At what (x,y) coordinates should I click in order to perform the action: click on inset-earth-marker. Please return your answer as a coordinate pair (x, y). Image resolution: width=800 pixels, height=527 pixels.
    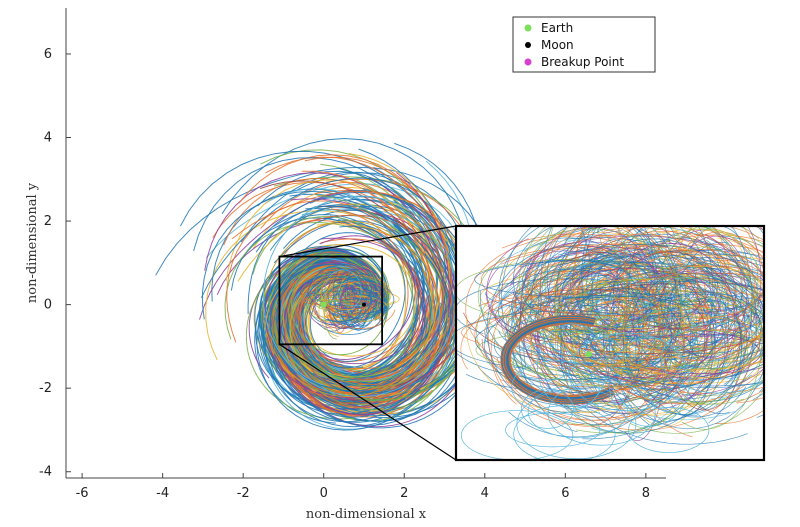
    Looking at the image, I should click on (588, 354).